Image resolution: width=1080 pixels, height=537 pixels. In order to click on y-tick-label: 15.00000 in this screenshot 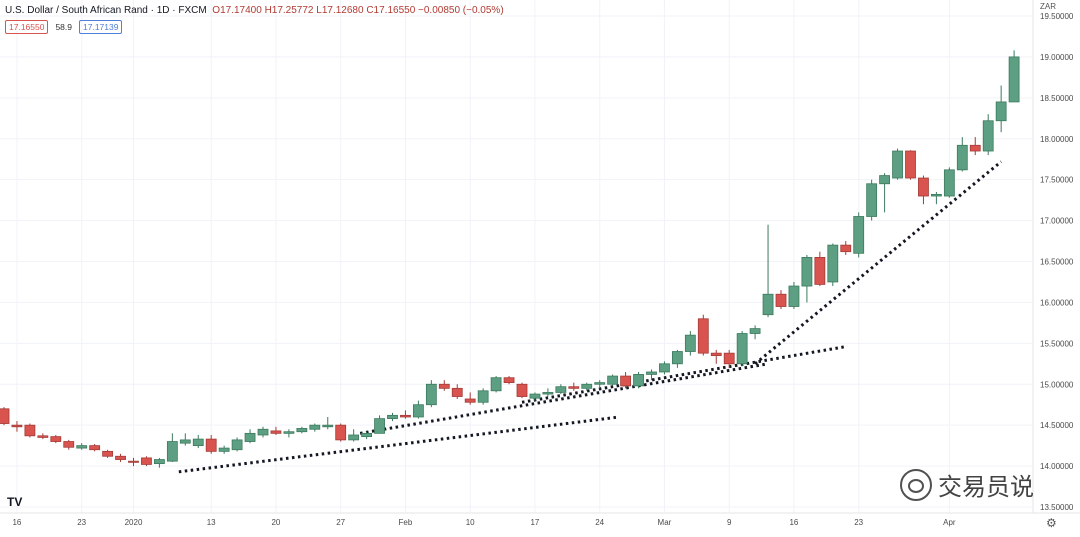, I will do `click(1057, 384)`.